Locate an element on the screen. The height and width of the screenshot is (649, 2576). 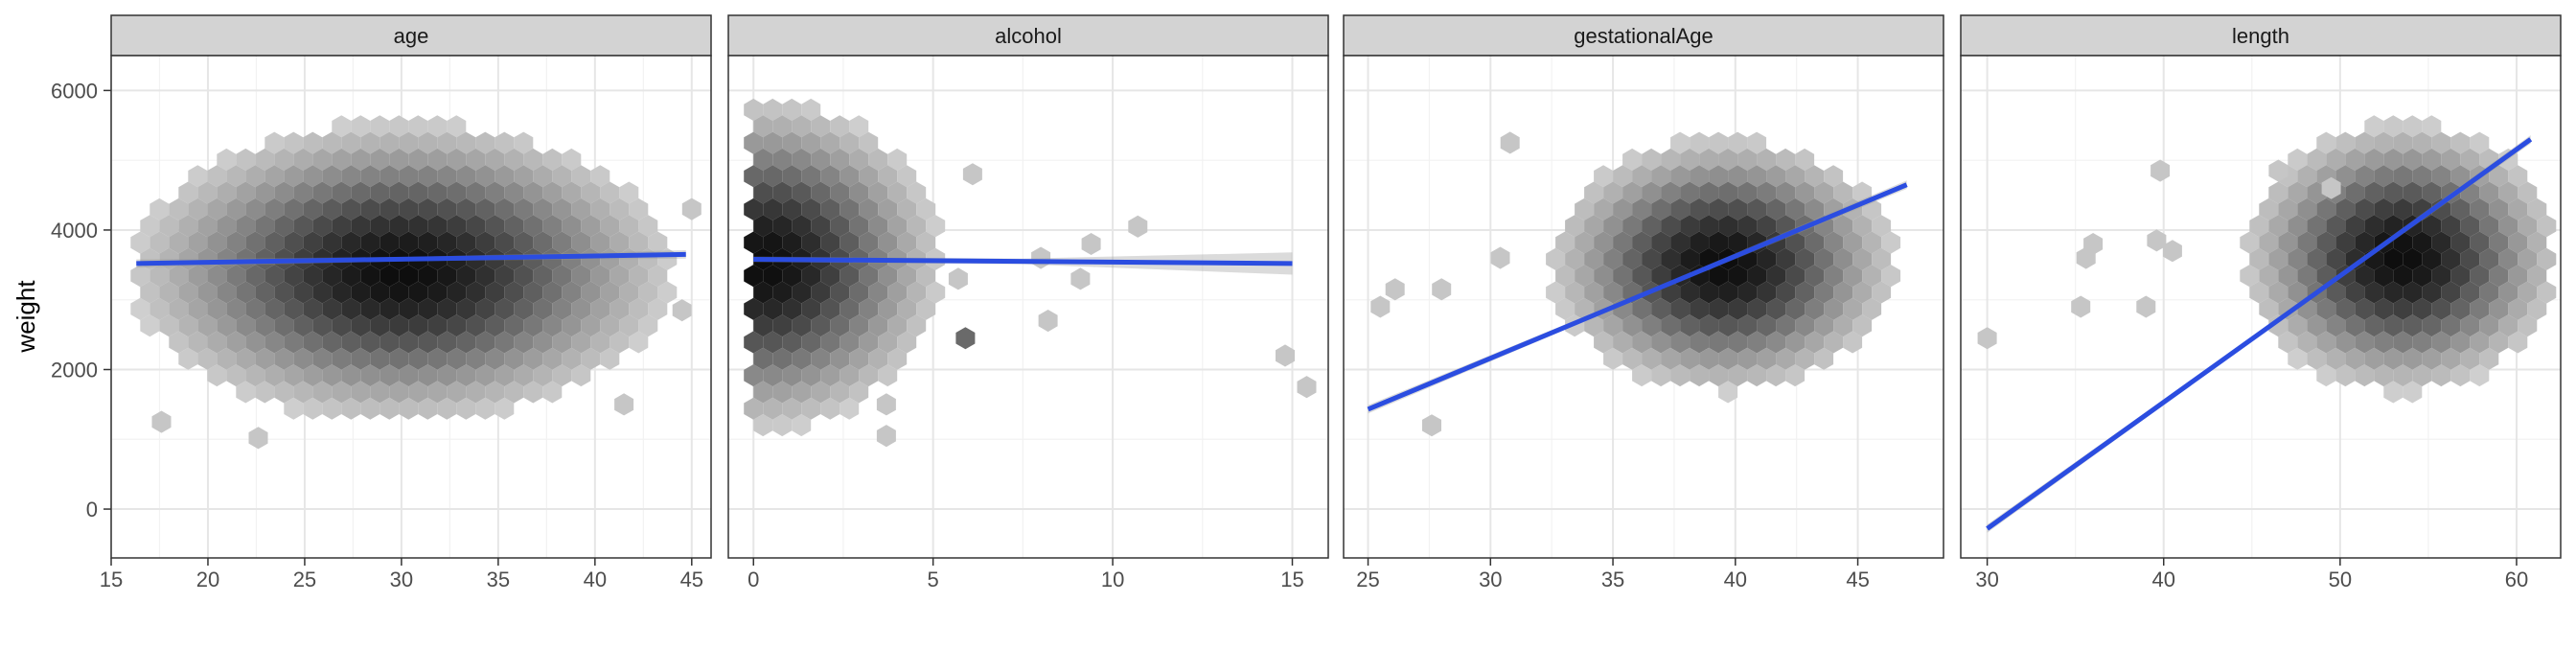
facet-strip is located at coordinates (1644, 35).